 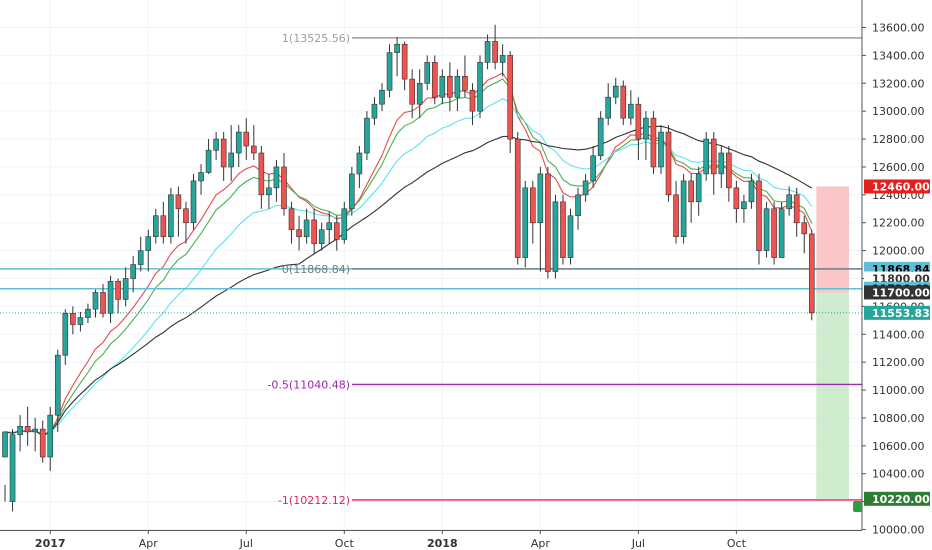 I want to click on target-marker, so click(x=857, y=506).